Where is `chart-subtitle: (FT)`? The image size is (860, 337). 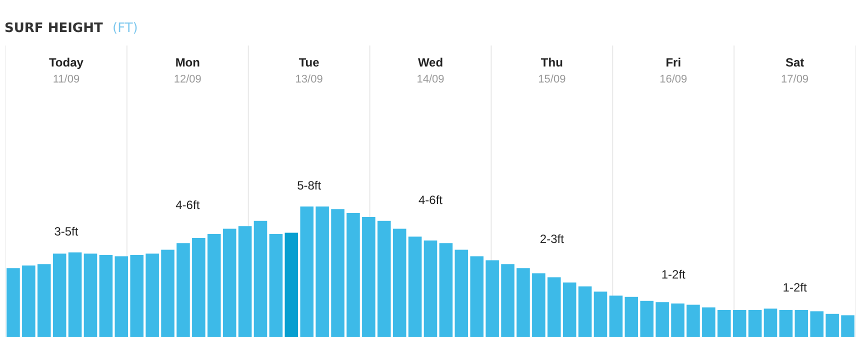
chart-subtitle: (FT) is located at coordinates (125, 28).